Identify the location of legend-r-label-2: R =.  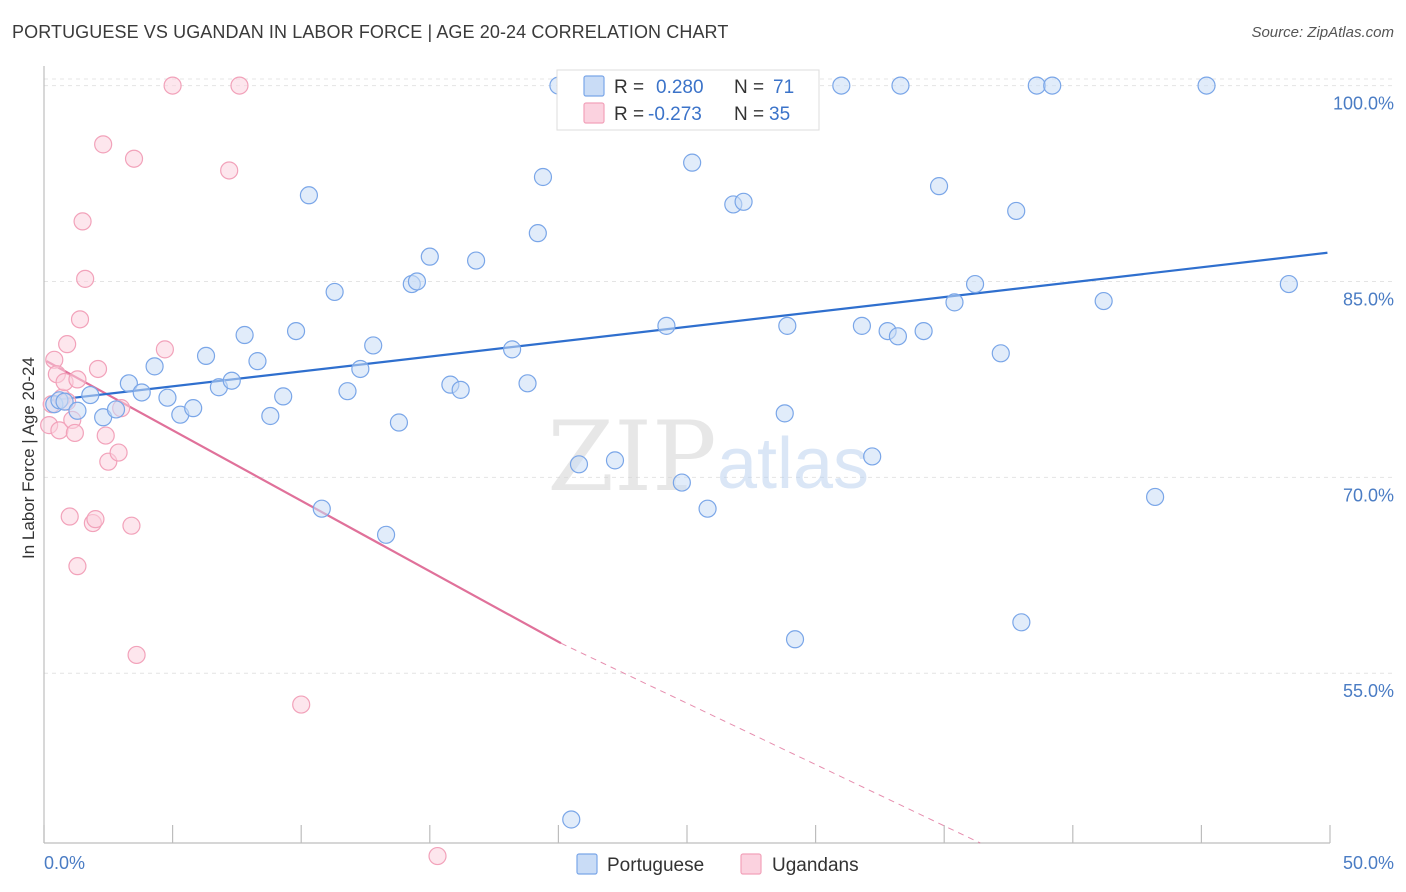
(629, 114).